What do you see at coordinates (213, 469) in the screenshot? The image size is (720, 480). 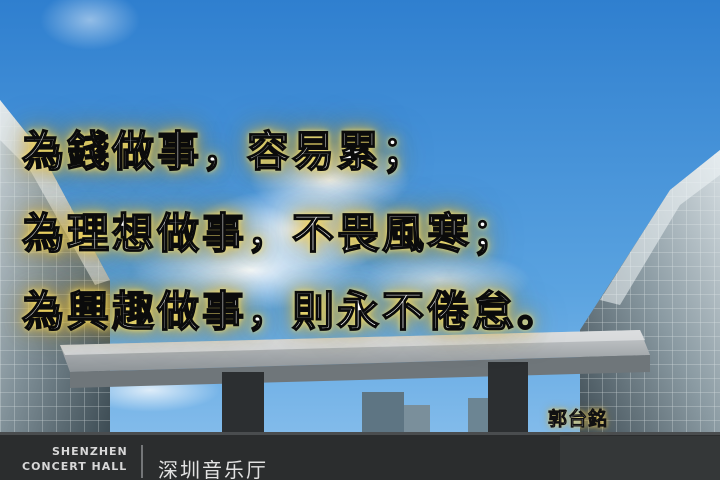 I see `building-sign-chinese: 深圳音乐厅` at bounding box center [213, 469].